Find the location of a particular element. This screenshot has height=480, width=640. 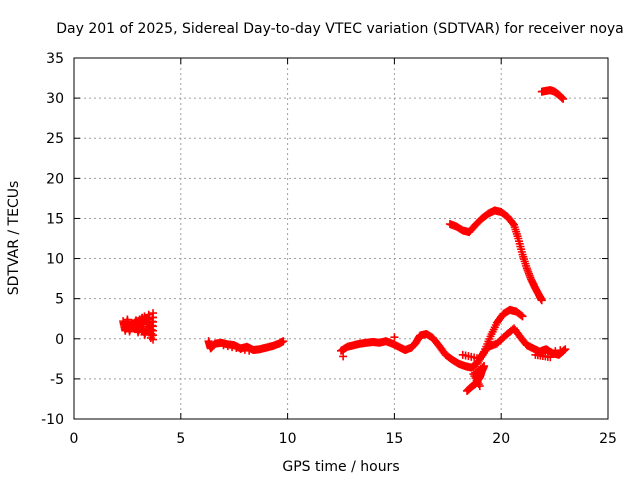

y-tick-label: 0 is located at coordinates (59, 340).